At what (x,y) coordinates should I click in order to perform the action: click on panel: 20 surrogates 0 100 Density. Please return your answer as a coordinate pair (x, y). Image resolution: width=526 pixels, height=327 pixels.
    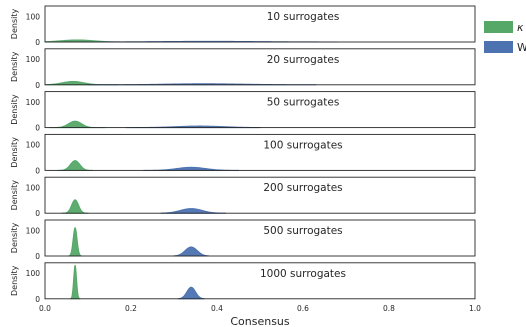
    Looking at the image, I should click on (243, 69).